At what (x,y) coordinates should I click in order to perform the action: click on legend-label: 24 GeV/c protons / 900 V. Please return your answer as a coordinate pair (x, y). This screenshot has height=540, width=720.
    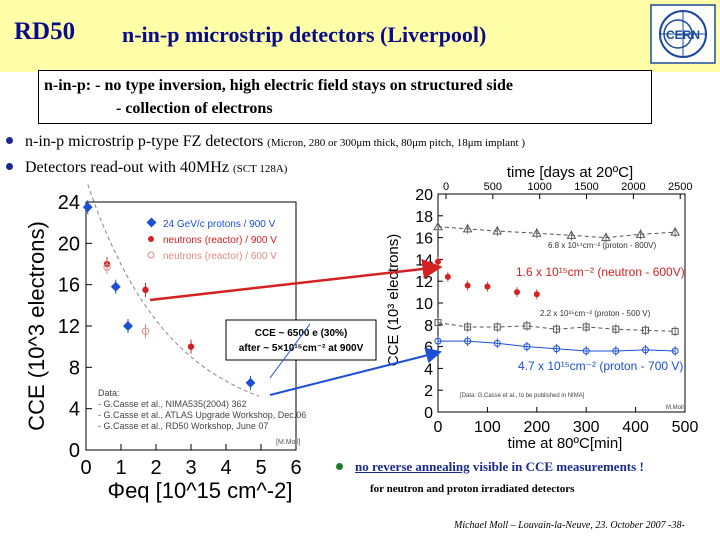
    Looking at the image, I should click on (219, 224).